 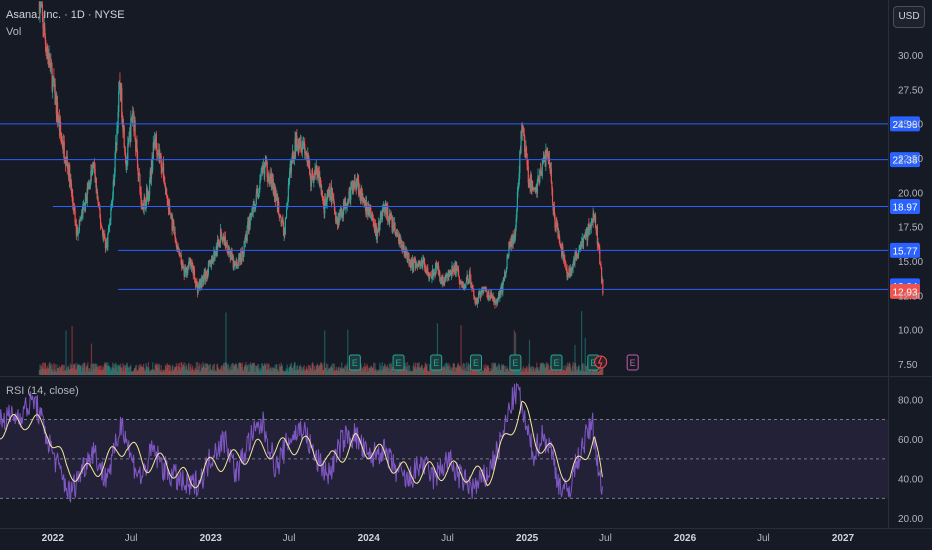 What do you see at coordinates (605, 538) in the screenshot?
I see `time-tick-label: Jul` at bounding box center [605, 538].